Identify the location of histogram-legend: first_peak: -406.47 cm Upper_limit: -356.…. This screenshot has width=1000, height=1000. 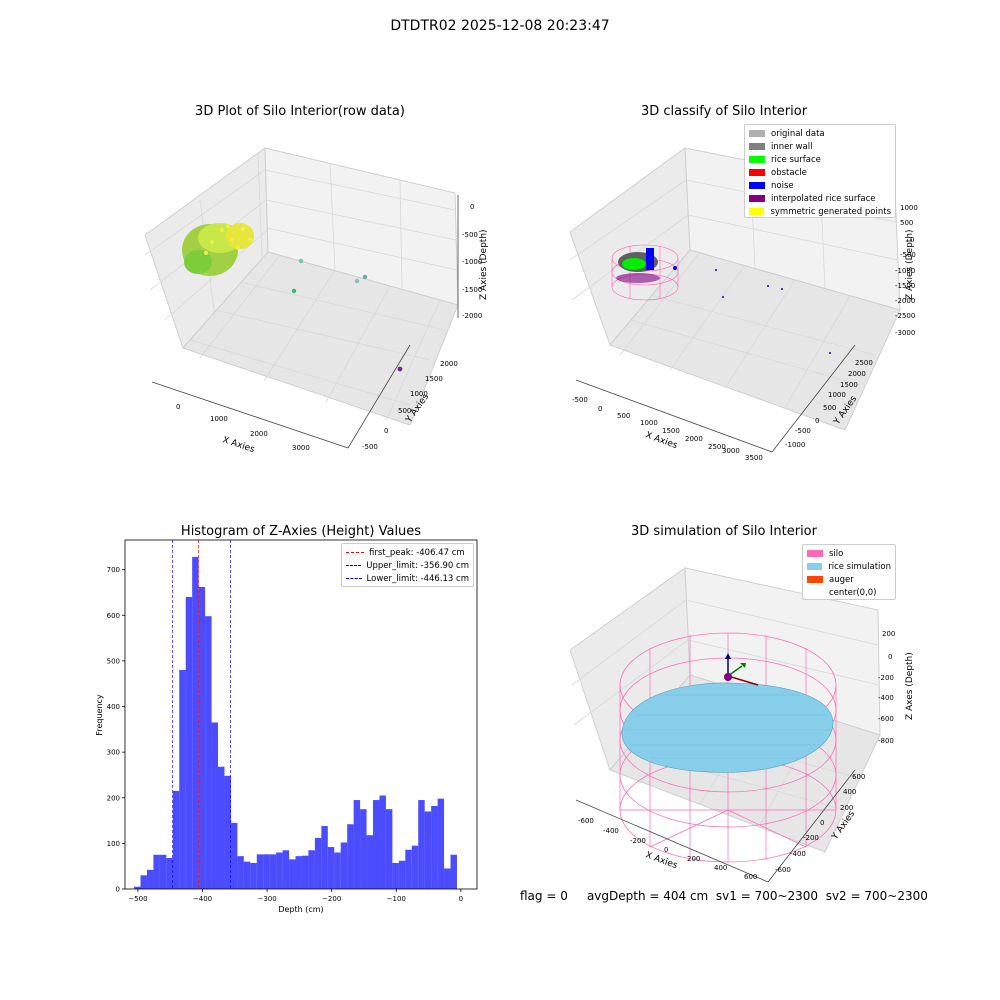
(407, 565).